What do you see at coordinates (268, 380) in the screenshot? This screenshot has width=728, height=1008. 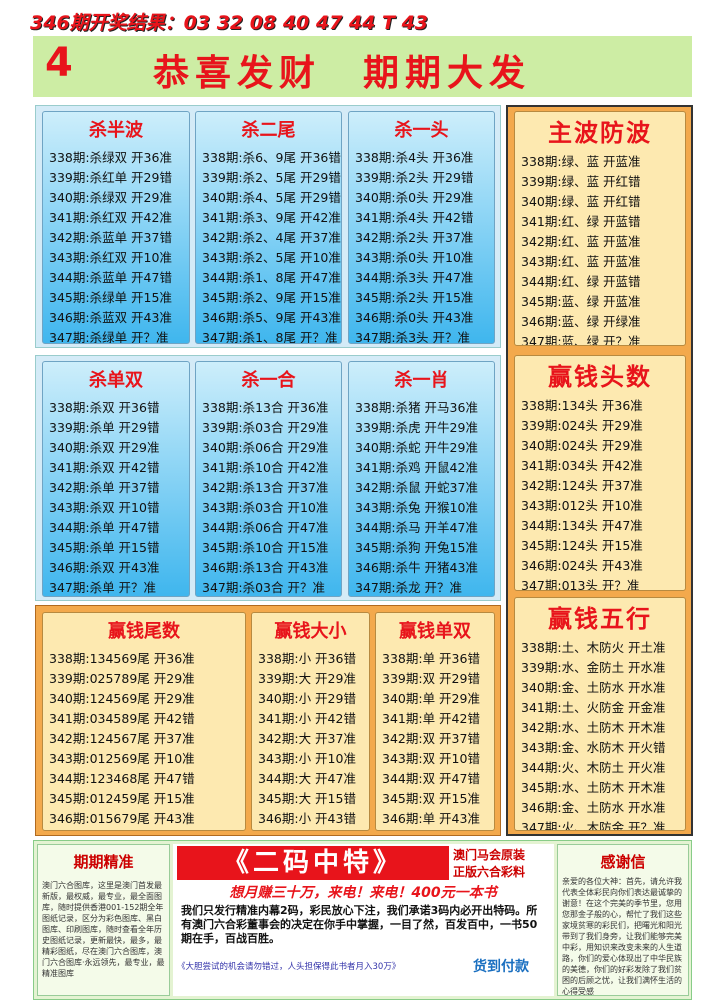 I see `panel-title: 杀一合` at bounding box center [268, 380].